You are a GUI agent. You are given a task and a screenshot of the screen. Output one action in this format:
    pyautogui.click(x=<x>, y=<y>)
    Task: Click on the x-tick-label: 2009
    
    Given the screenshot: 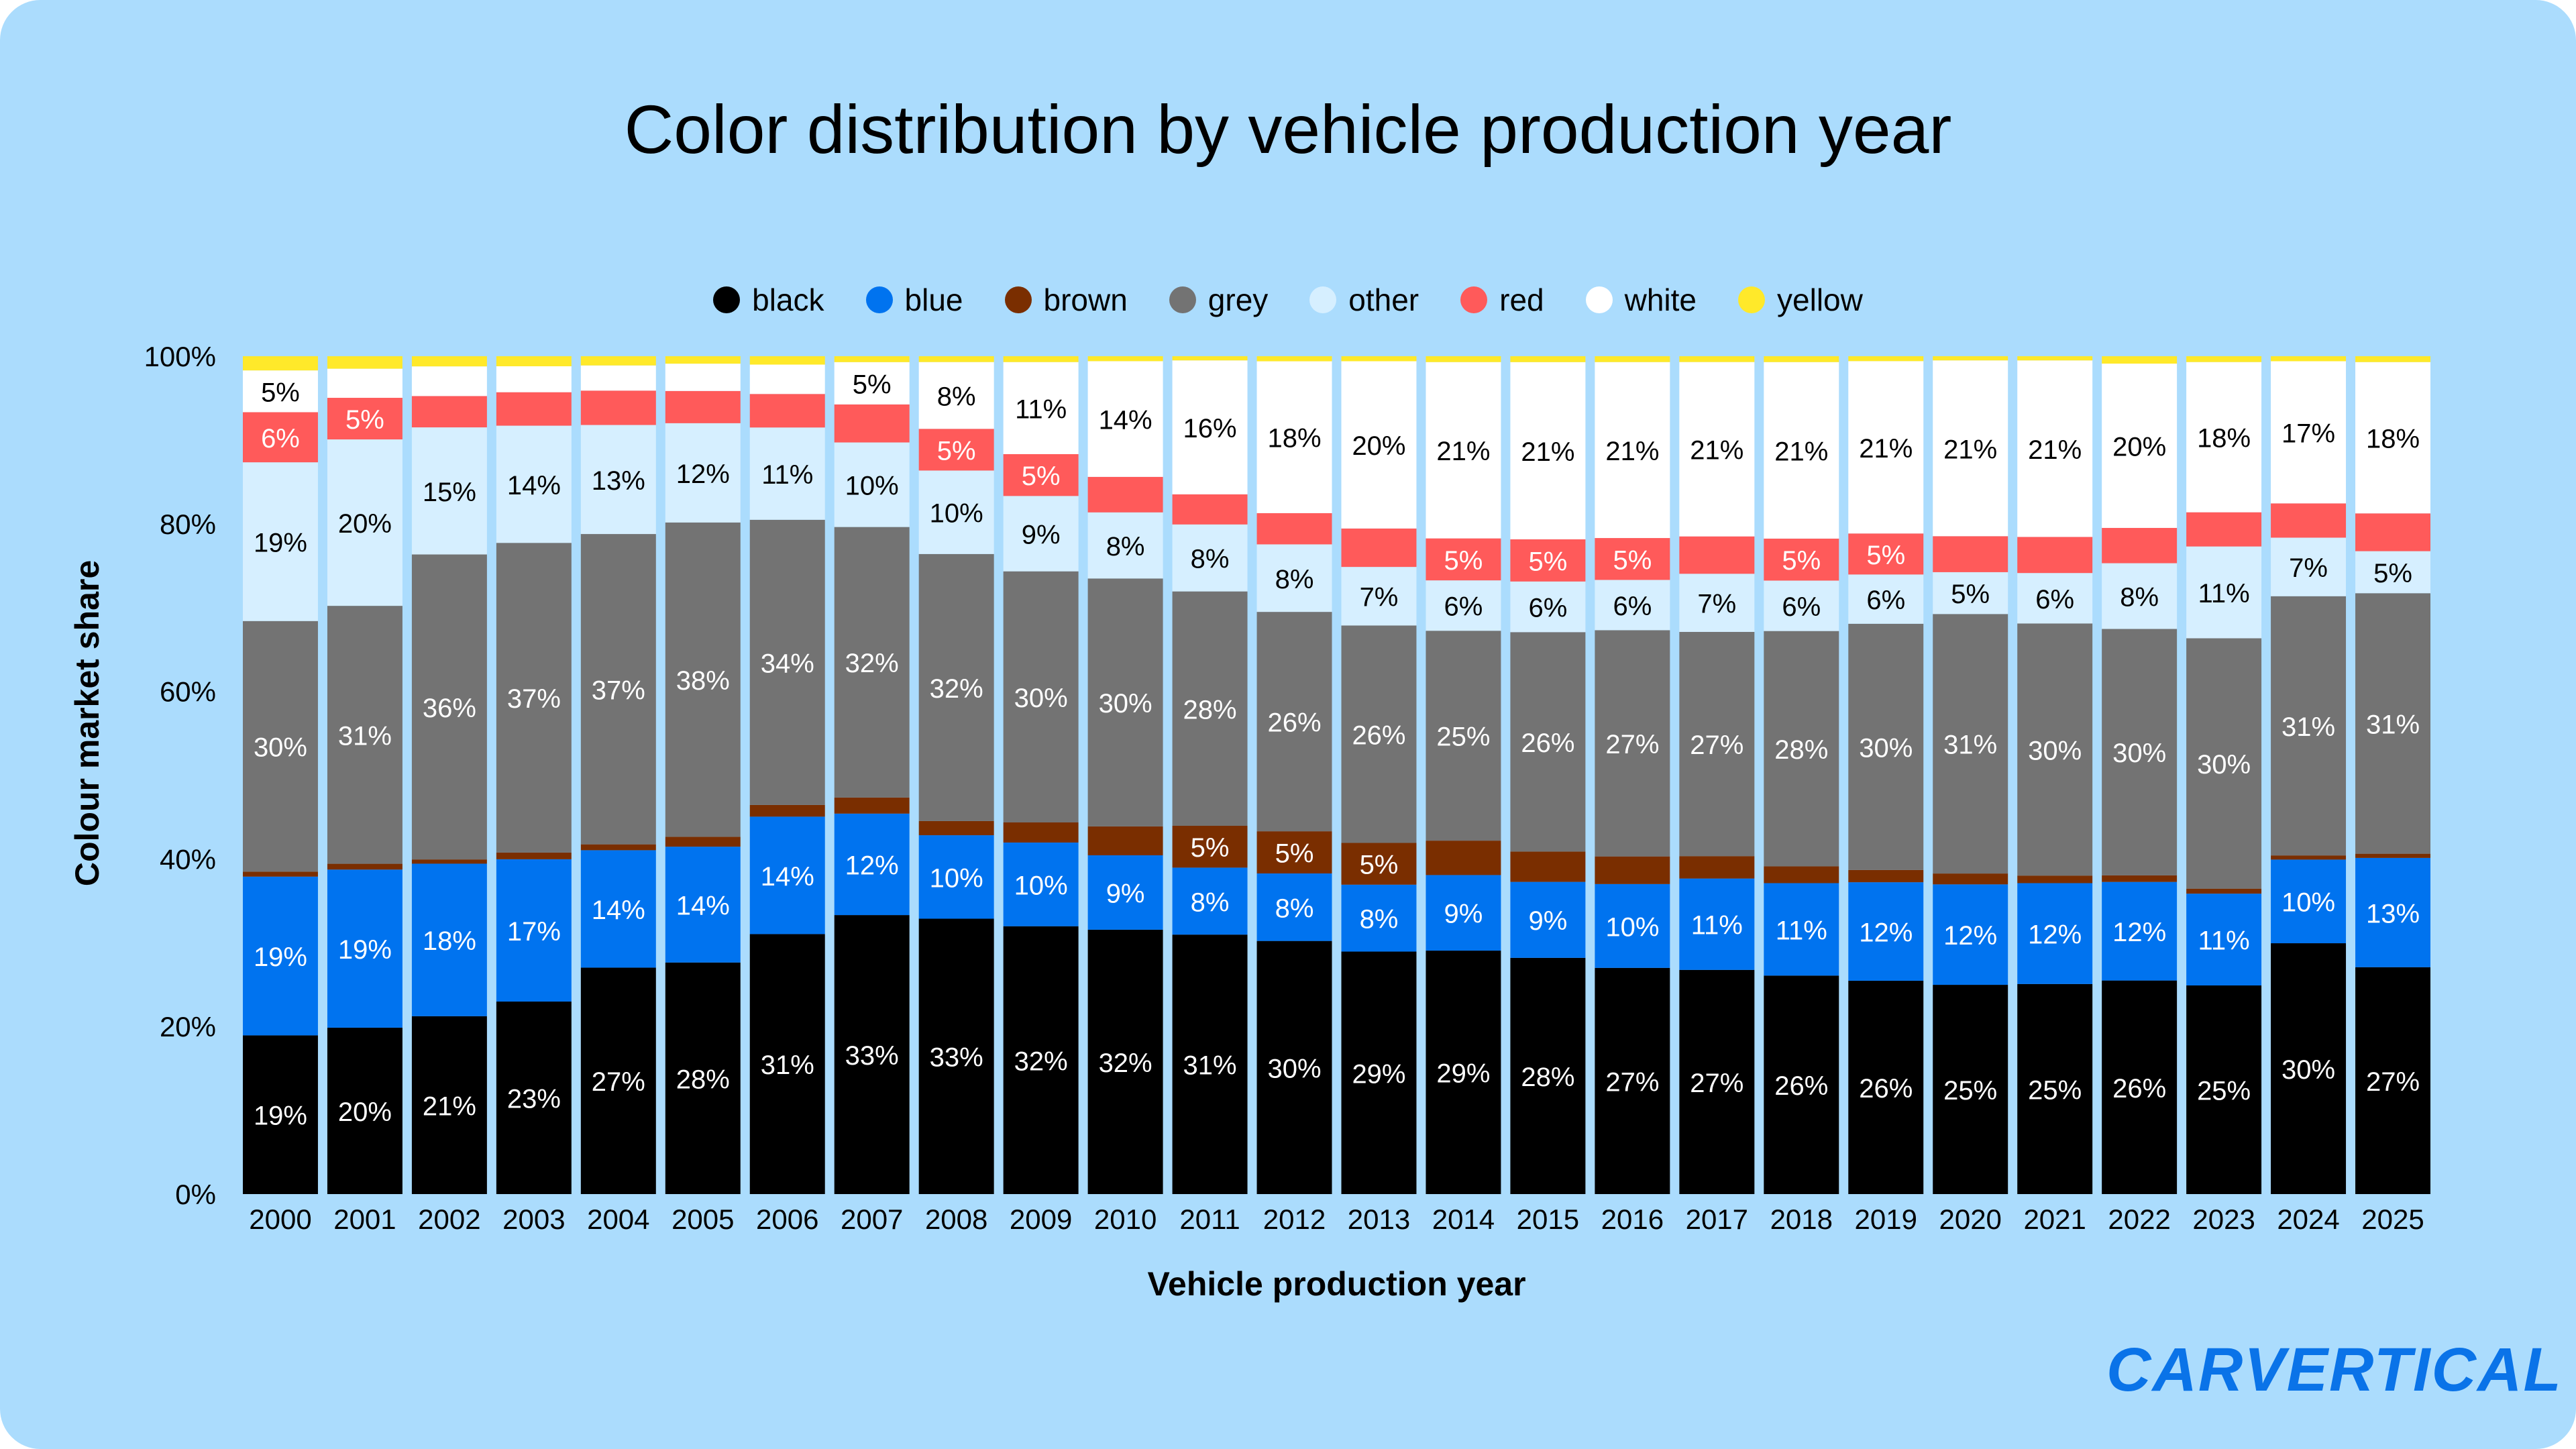 What is the action you would take?
    pyautogui.click(x=1041, y=1219)
    